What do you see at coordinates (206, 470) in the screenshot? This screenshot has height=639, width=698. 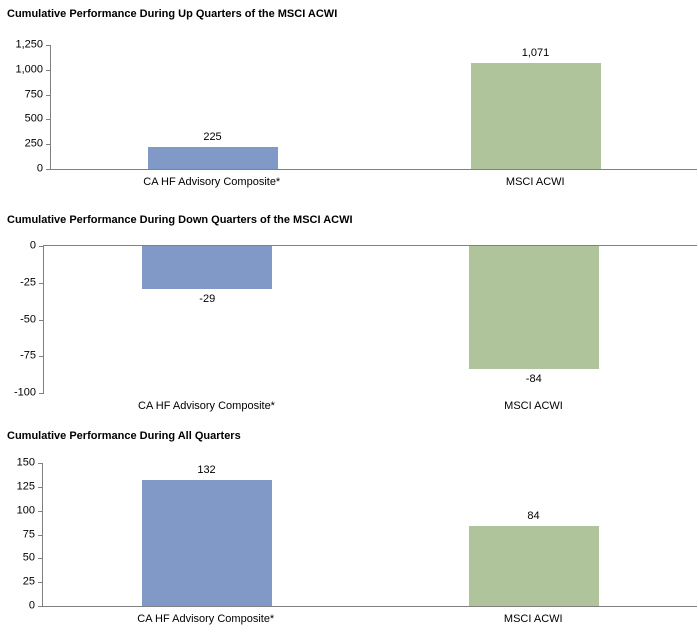 I see `bar-value-label: 132` at bounding box center [206, 470].